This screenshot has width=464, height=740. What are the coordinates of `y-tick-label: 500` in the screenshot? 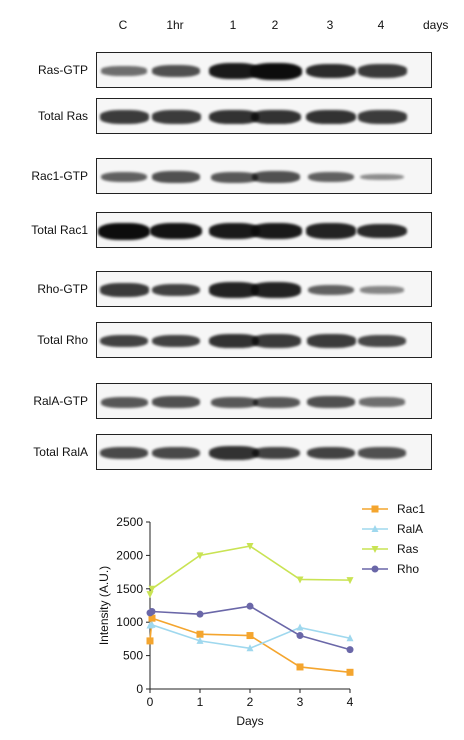 It's located at (133, 656).